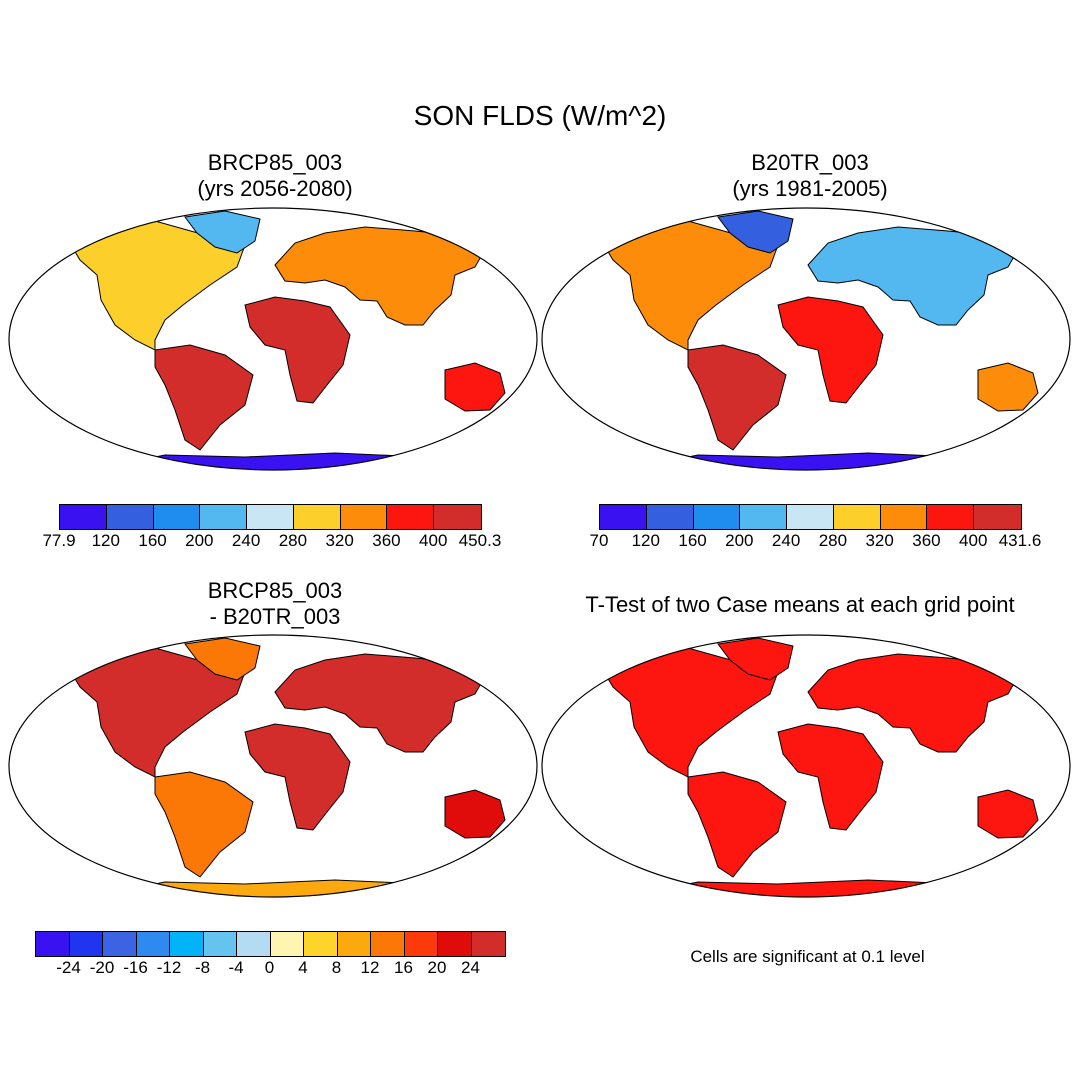 This screenshot has height=1080, width=1080. Describe the element at coordinates (807, 956) in the screenshot. I see `significance-note: Cells are significant at 0.1 level` at that location.